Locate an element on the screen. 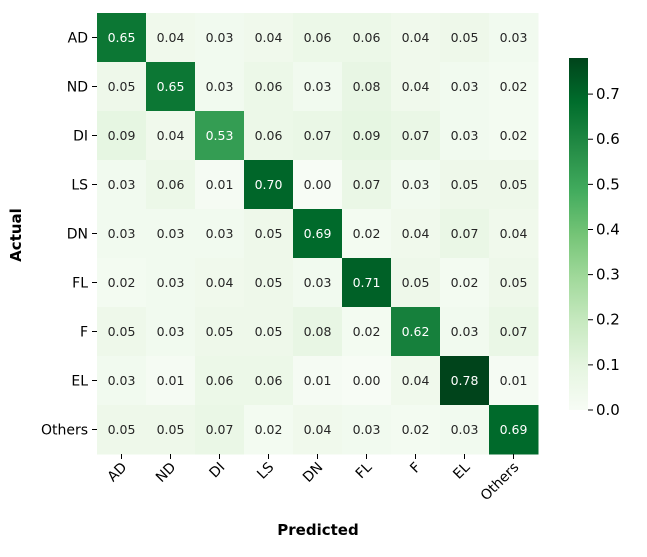  x-tick-label: Others is located at coordinates (500, 482).